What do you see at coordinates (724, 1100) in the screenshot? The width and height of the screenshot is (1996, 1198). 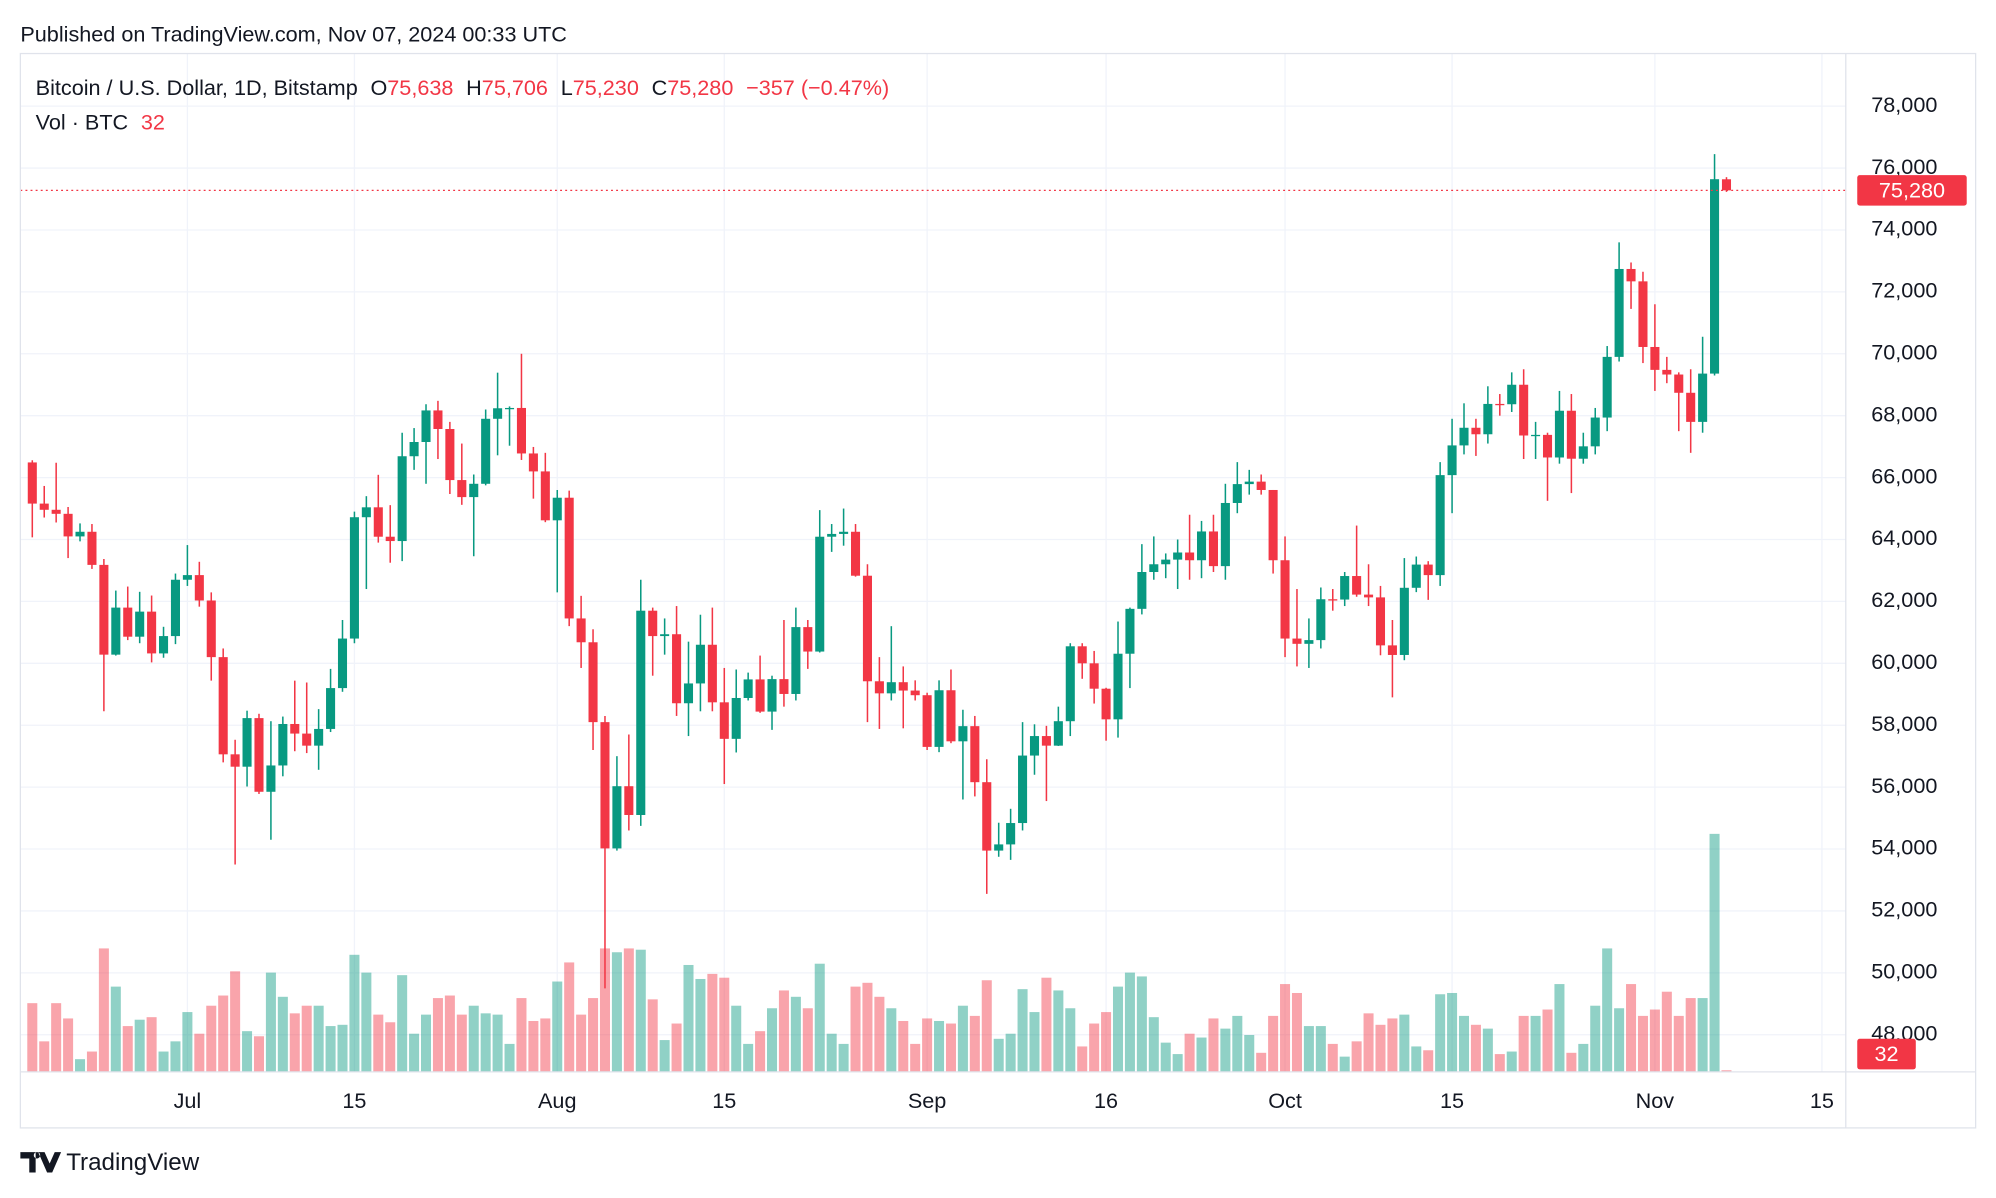 I see `x-tick-label: 15` at bounding box center [724, 1100].